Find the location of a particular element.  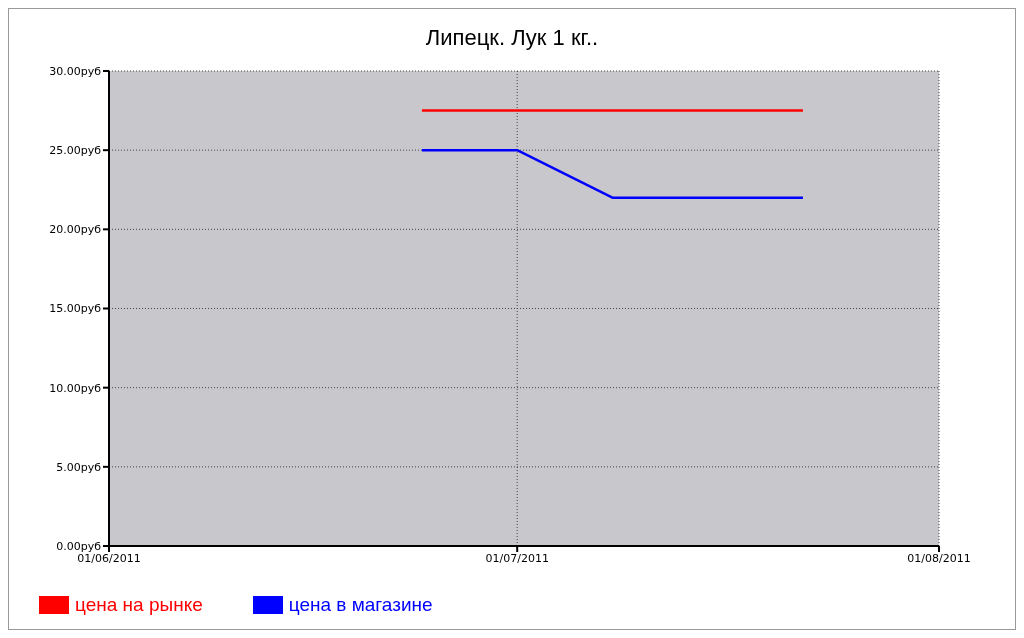

y-tick-label: 30.00руб is located at coordinates (75, 71).